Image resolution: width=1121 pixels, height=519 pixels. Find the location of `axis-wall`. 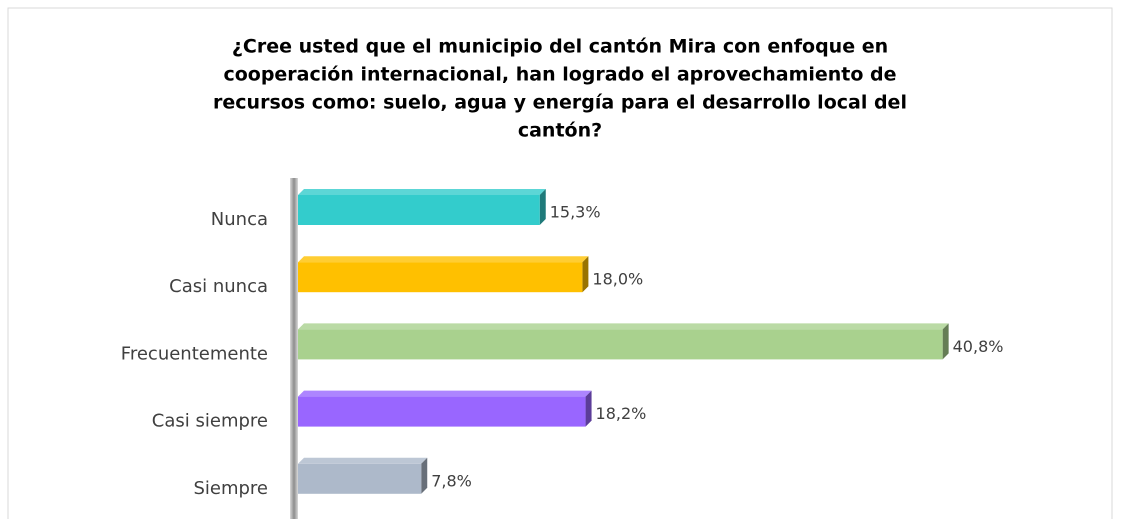

axis-wall is located at coordinates (294, 348).